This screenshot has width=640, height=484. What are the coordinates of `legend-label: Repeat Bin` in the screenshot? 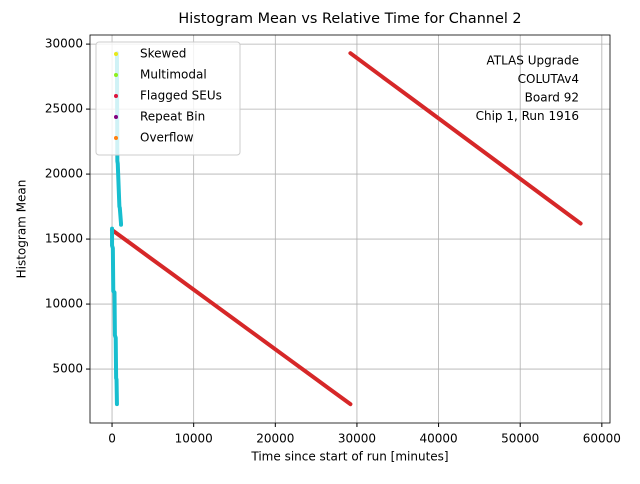 It's located at (172, 117).